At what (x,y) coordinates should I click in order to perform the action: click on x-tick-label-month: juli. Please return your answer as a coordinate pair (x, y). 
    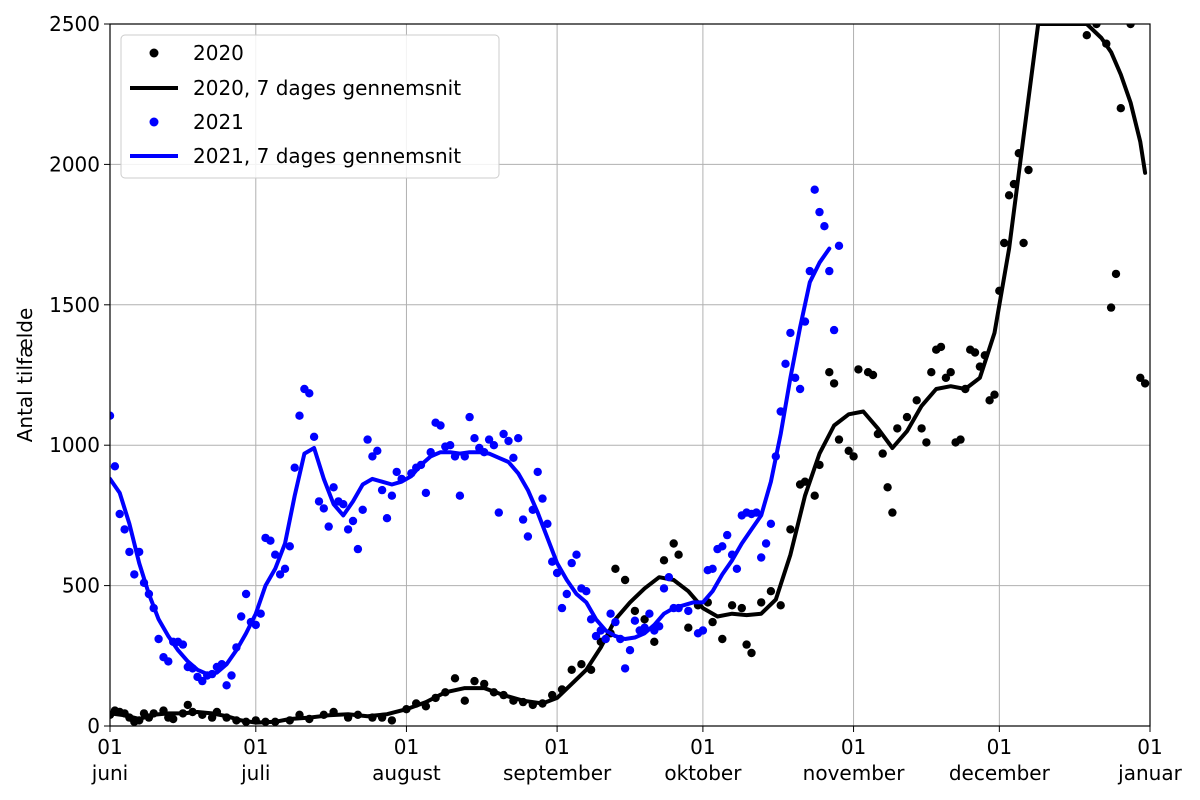
    Looking at the image, I should click on (255, 773).